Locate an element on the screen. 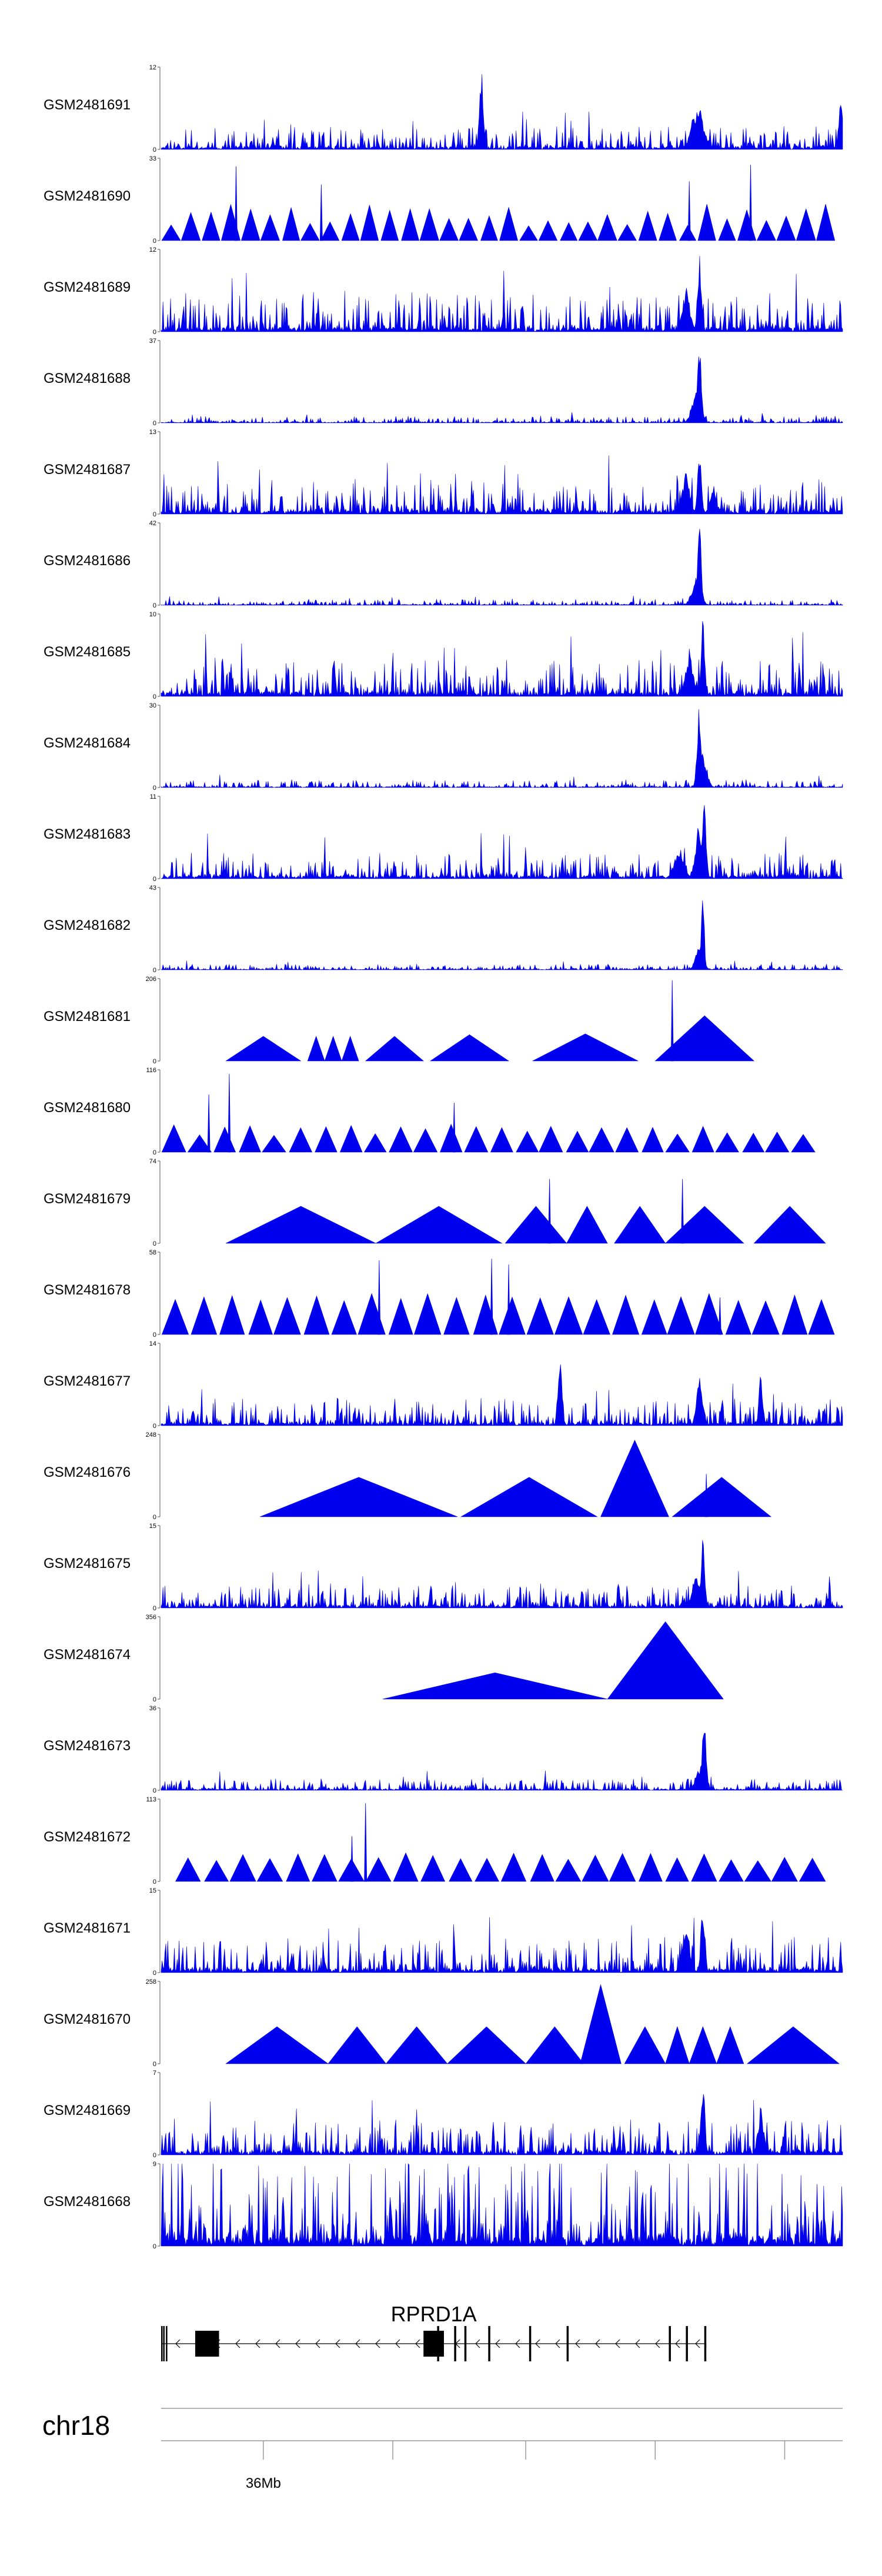  y-max-label: 258 is located at coordinates (151, 1982).